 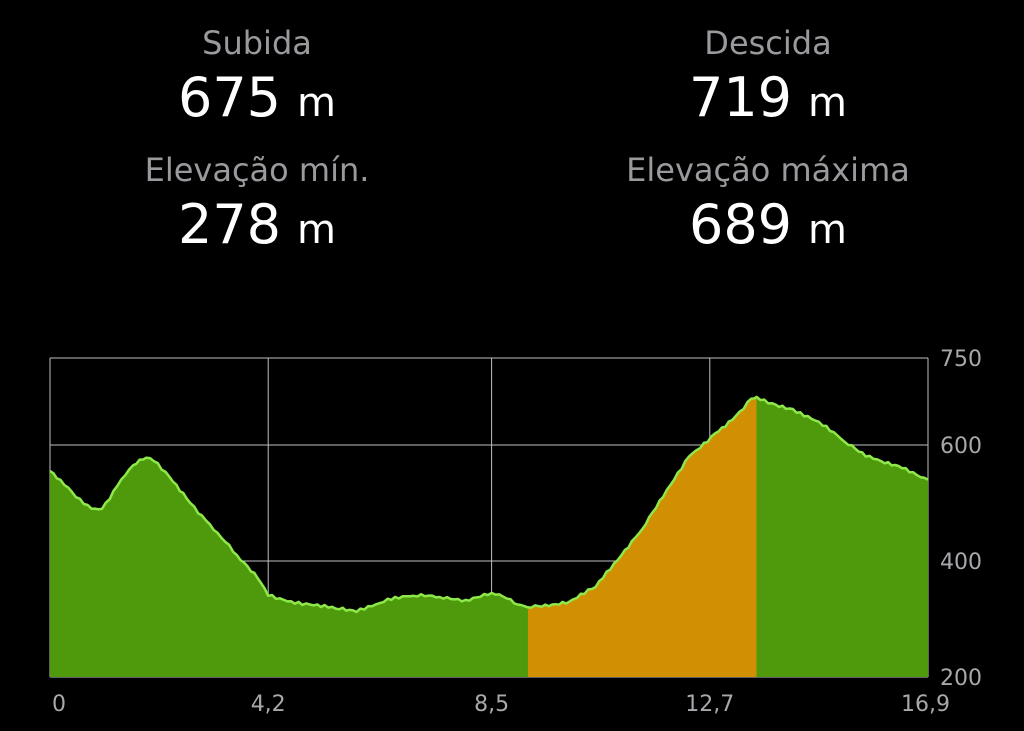 What do you see at coordinates (961, 446) in the screenshot?
I see `y-tick-label: 600` at bounding box center [961, 446].